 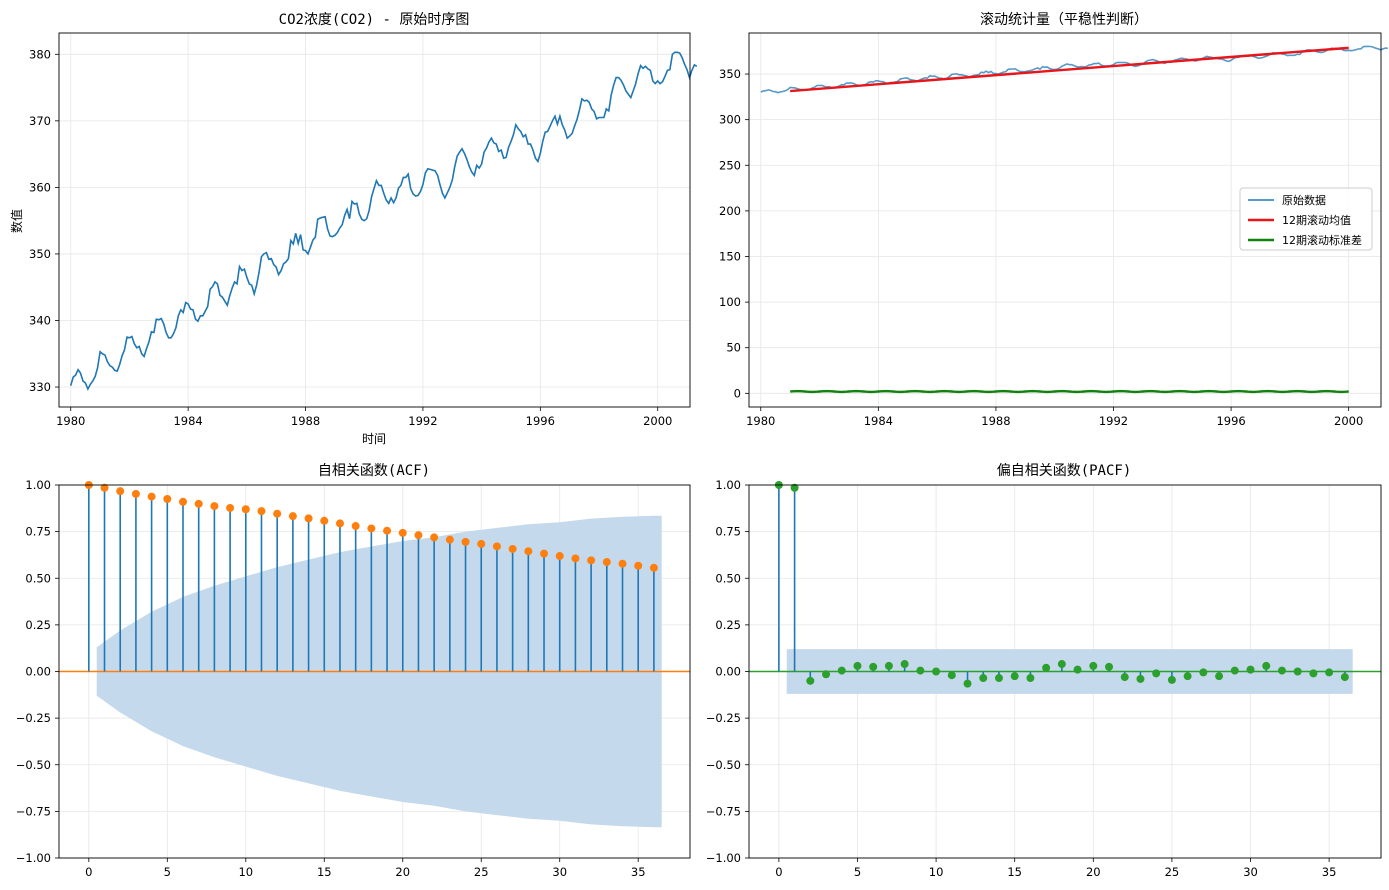 What do you see at coordinates (481, 872) in the screenshot?
I see `x-tick-label: 25` at bounding box center [481, 872].